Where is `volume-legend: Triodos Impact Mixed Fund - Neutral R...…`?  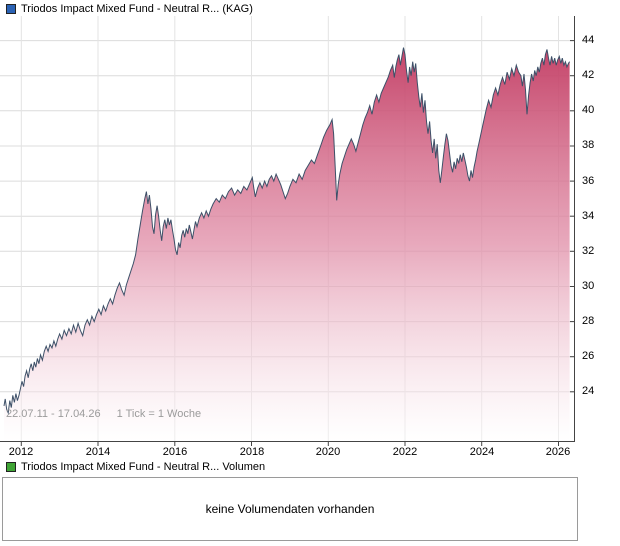
volume-legend: Triodos Impact Mixed Fund - Neutral R...… is located at coordinates (135, 467).